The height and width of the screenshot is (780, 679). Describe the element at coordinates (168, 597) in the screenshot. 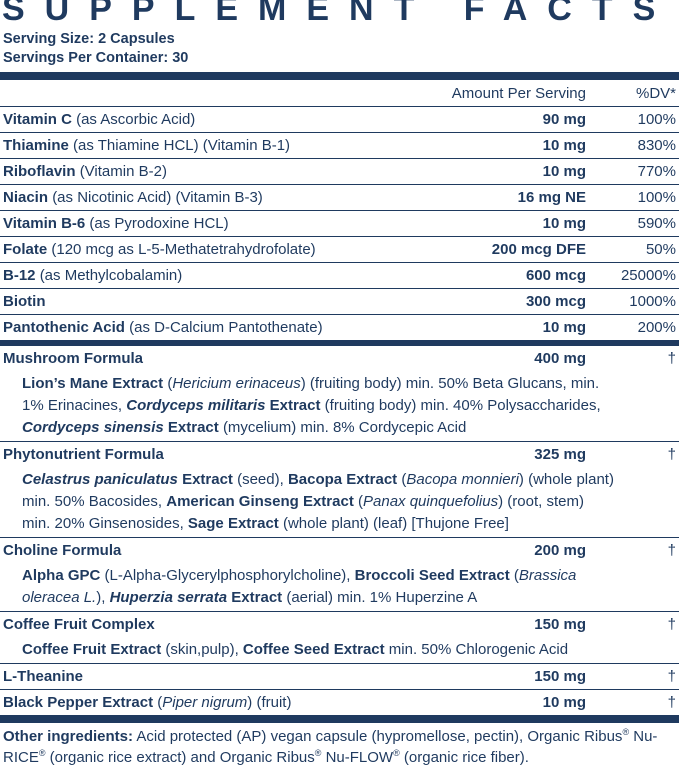

I see `run: Huperzia serrata` at that location.